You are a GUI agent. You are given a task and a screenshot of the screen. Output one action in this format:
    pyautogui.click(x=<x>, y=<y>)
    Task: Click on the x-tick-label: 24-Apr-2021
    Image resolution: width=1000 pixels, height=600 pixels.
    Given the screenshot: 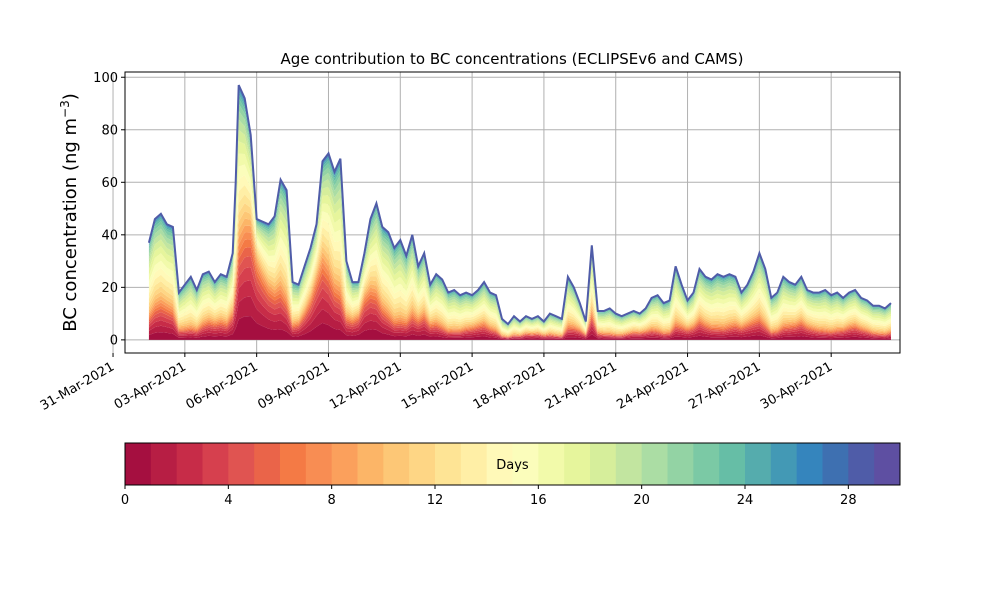 What is the action you would take?
    pyautogui.click(x=652, y=385)
    